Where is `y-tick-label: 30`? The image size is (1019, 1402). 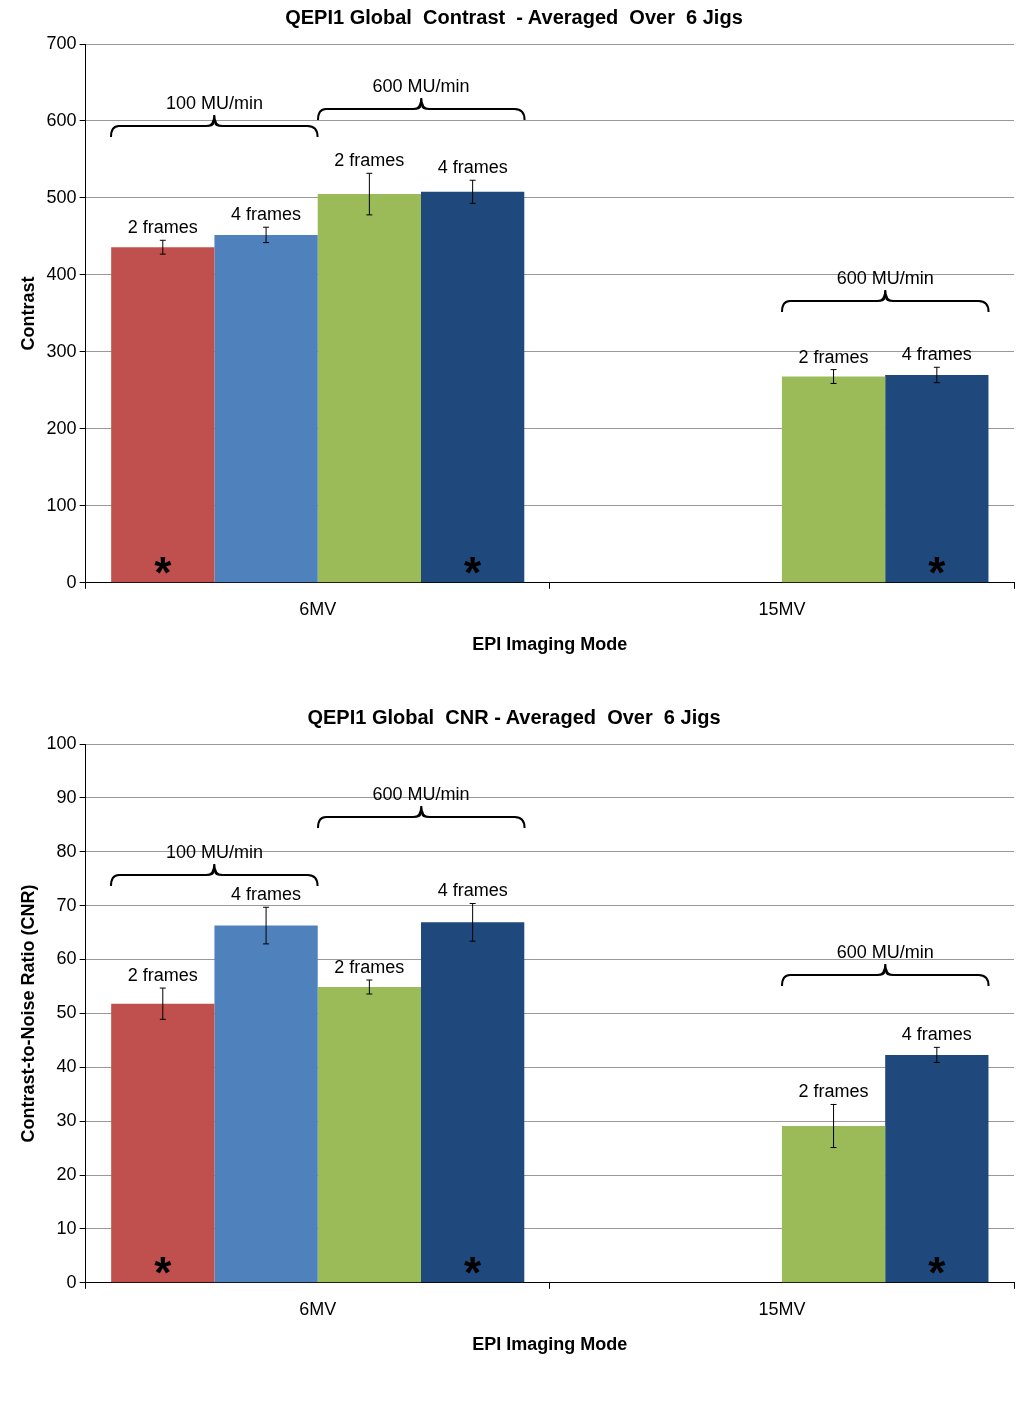 y-tick-label: 30 is located at coordinates (66, 1120).